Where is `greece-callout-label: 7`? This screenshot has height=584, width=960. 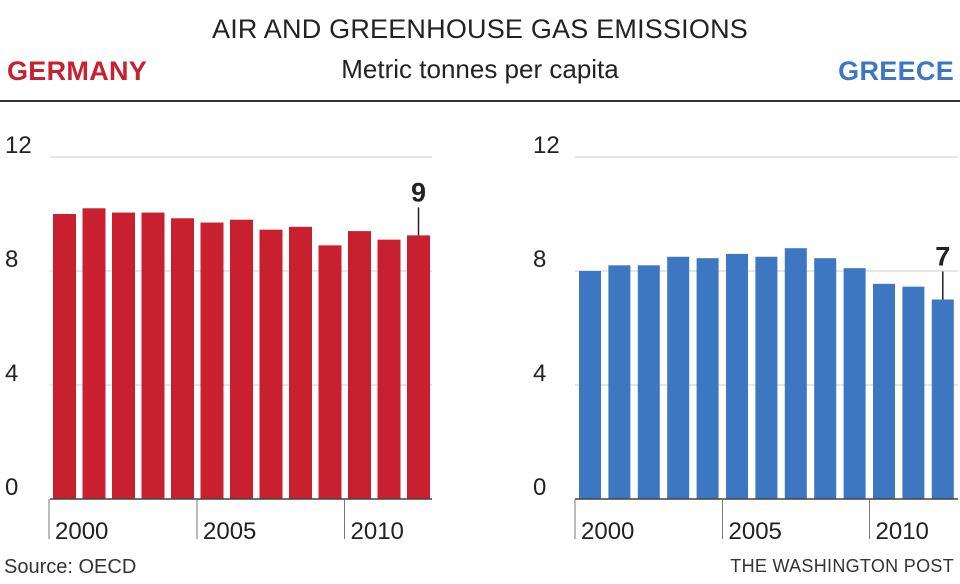 greece-callout-label: 7 is located at coordinates (942, 257).